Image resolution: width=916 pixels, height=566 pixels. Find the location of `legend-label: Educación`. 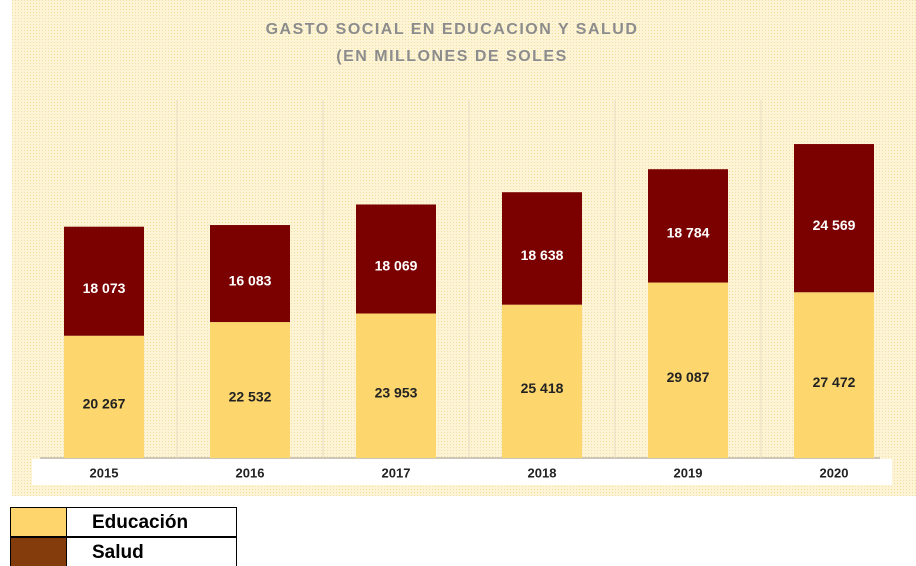

legend-label: Educación is located at coordinates (140, 522).